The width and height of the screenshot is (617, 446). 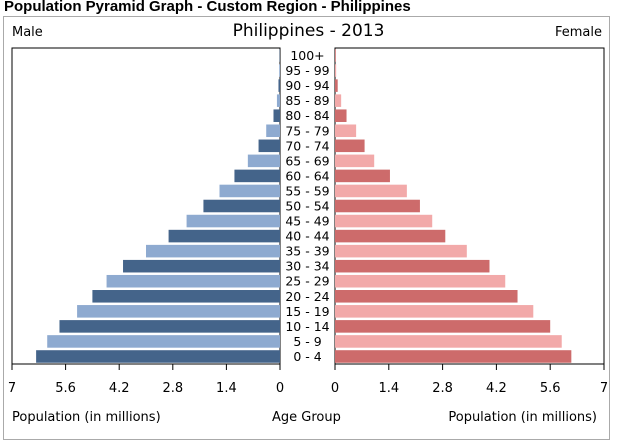 What do you see at coordinates (496, 388) in the screenshot?
I see `female-x-tick-label: 4.2` at bounding box center [496, 388].